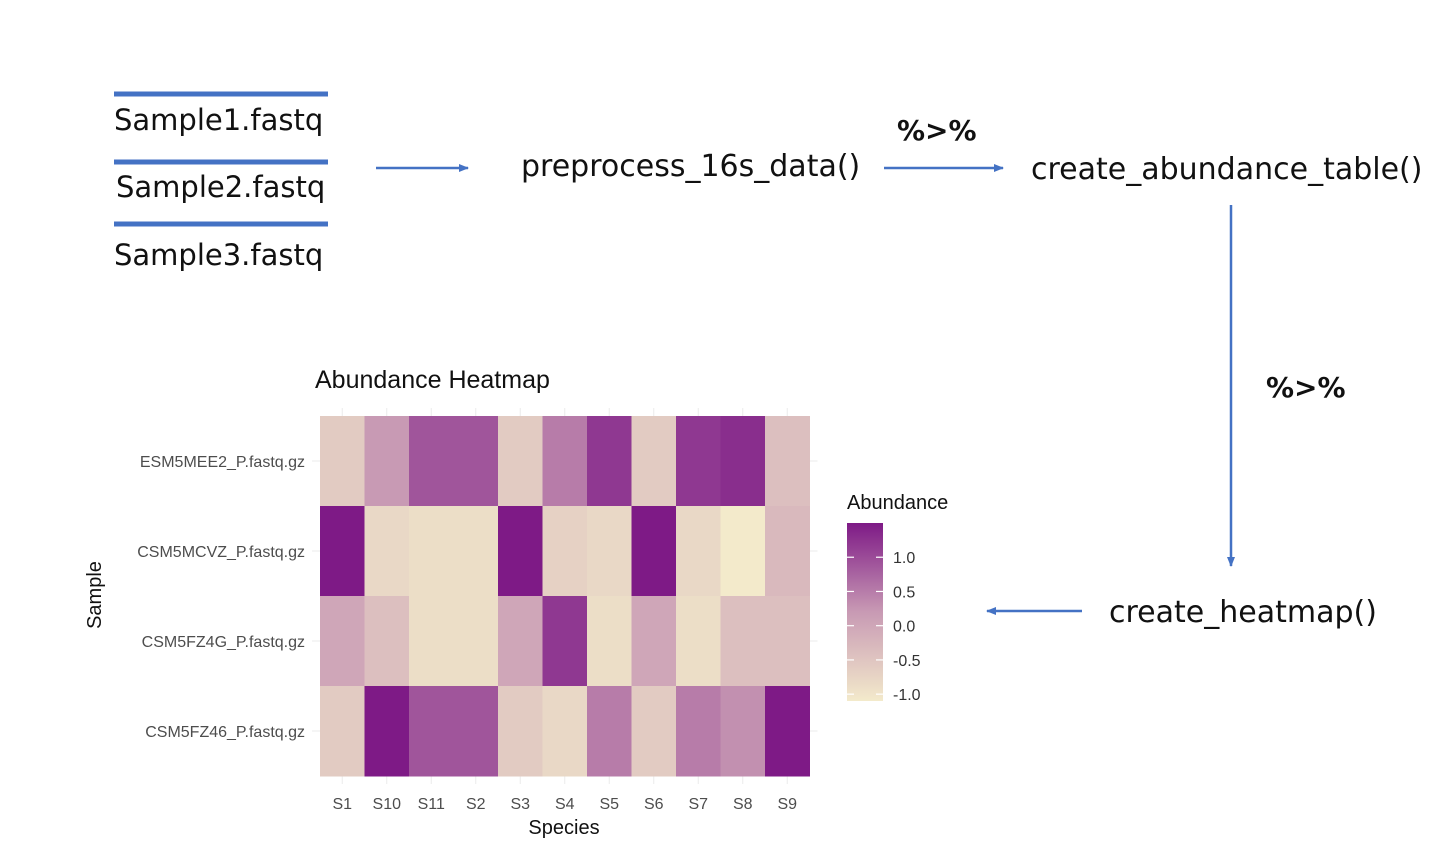 Image resolution: width=1445 pixels, height=864 pixels. I want to click on legend-tick-label: 0.5, so click(904, 592).